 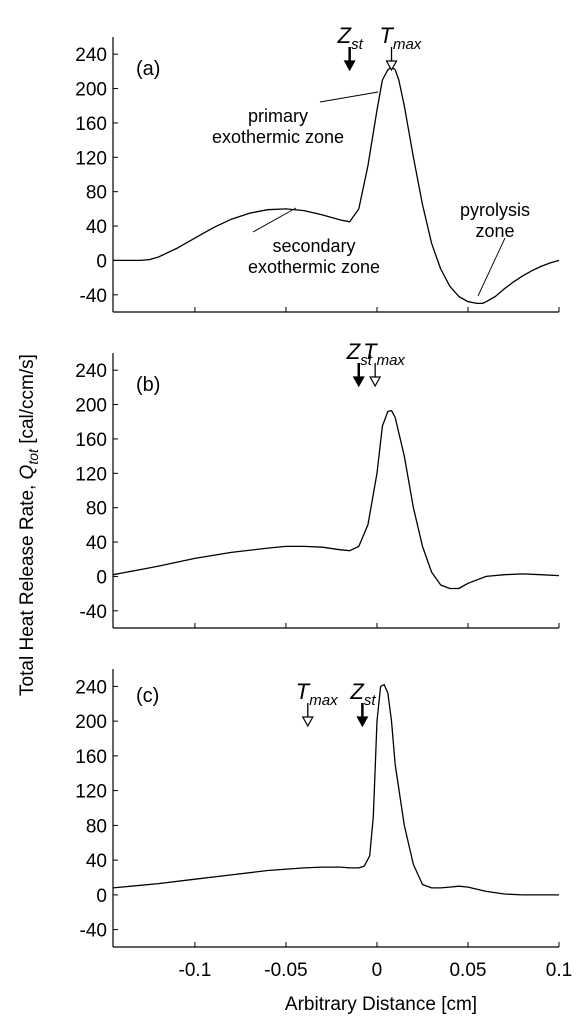 I want to click on annotation-text: pyrolysis, so click(x=495, y=210).